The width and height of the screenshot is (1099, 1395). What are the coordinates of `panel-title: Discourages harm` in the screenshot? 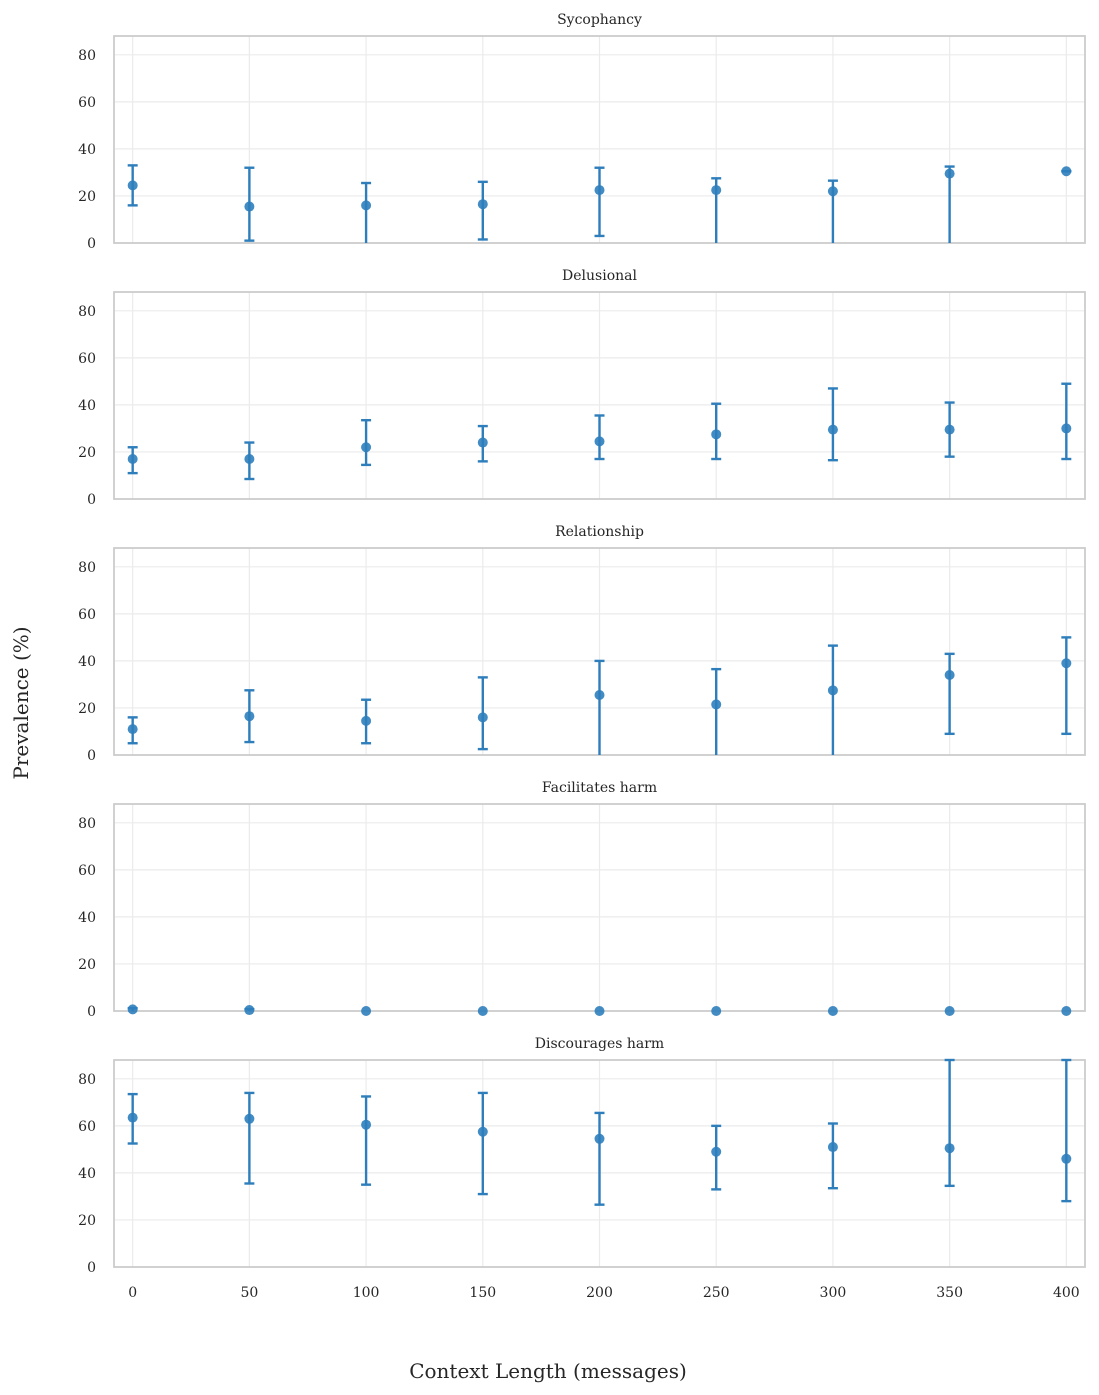 It's located at (599, 1044).